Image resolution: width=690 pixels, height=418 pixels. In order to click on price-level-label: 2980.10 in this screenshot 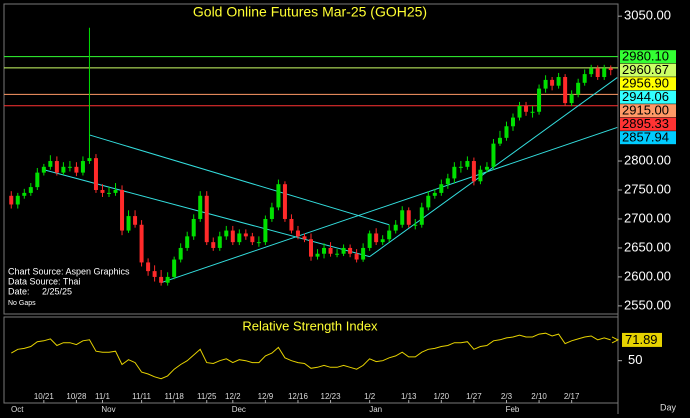, I will do `click(645, 56)`.